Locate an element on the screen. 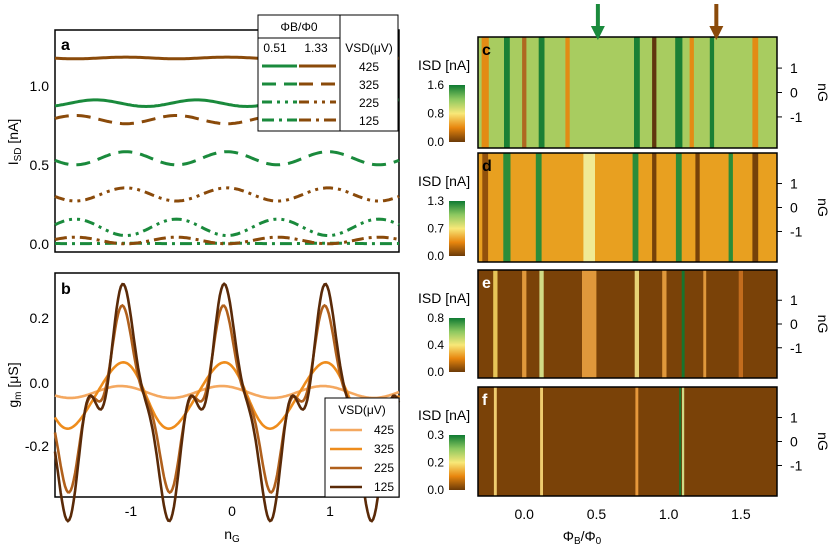  flux-markers is located at coordinates (657, 22).